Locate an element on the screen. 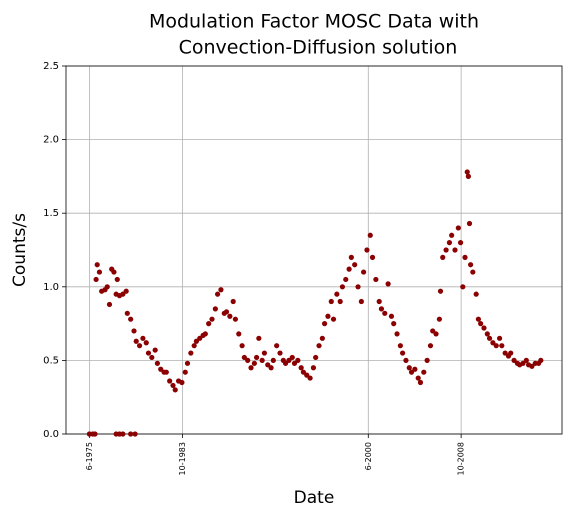  y-tick-label: 0.5 is located at coordinates (51, 360).